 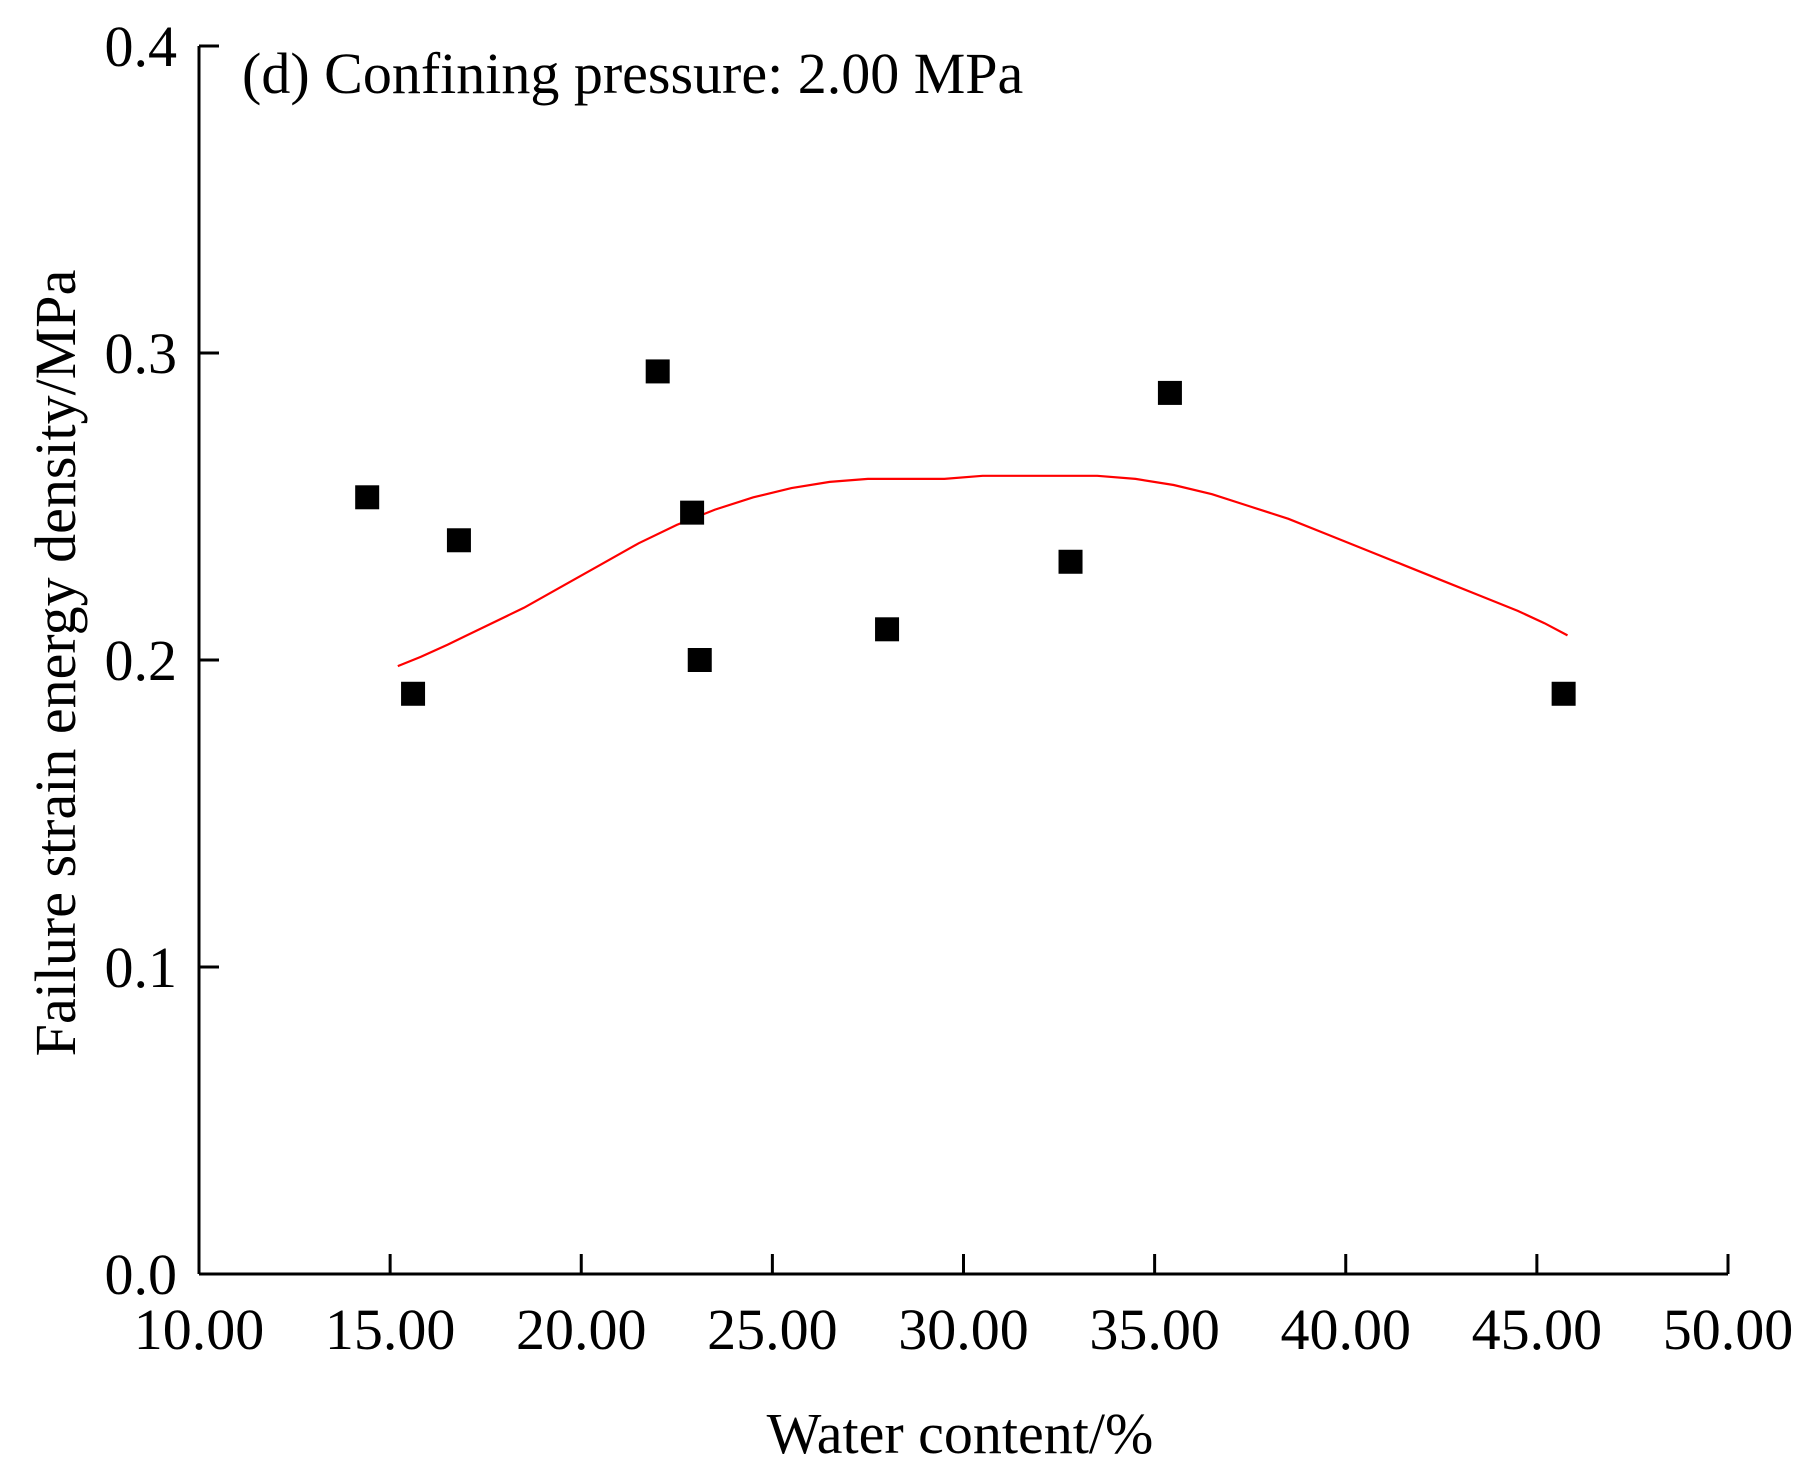 I want to click on x-tick-label: 20.00, so click(x=581, y=1329).